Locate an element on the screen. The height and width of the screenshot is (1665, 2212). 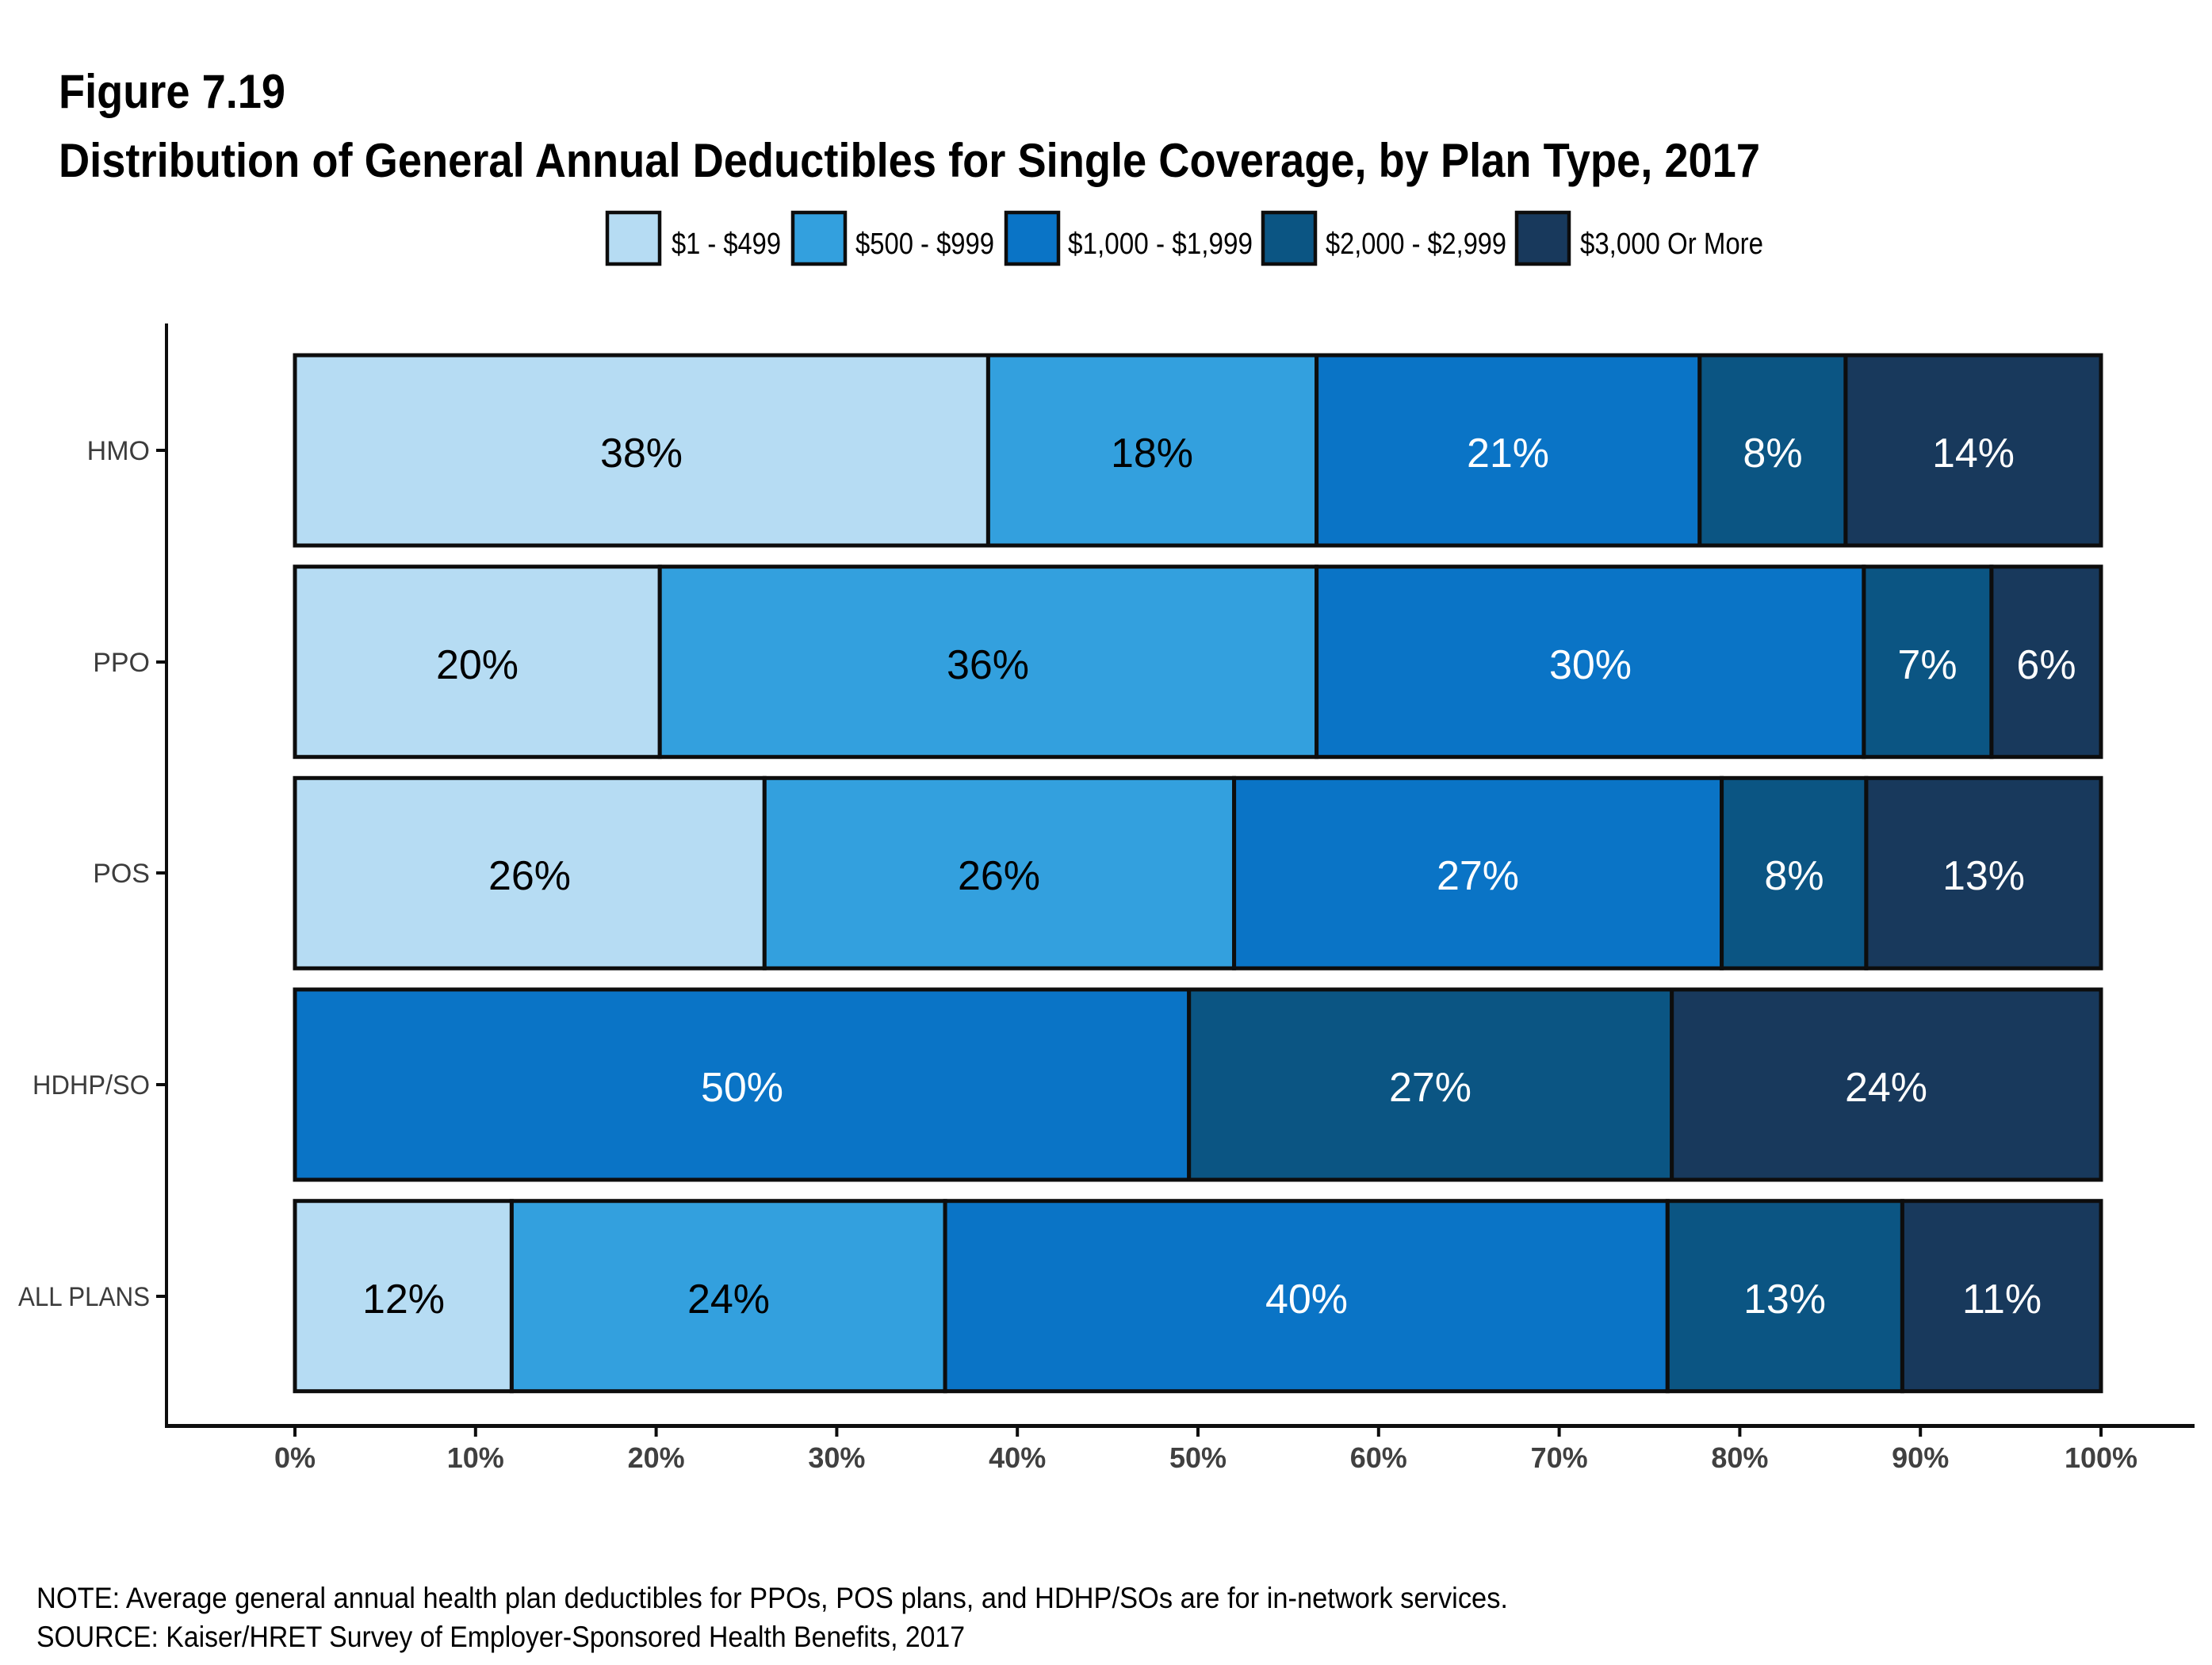
svg-text: 100% is located at coordinates (2101, 1457).